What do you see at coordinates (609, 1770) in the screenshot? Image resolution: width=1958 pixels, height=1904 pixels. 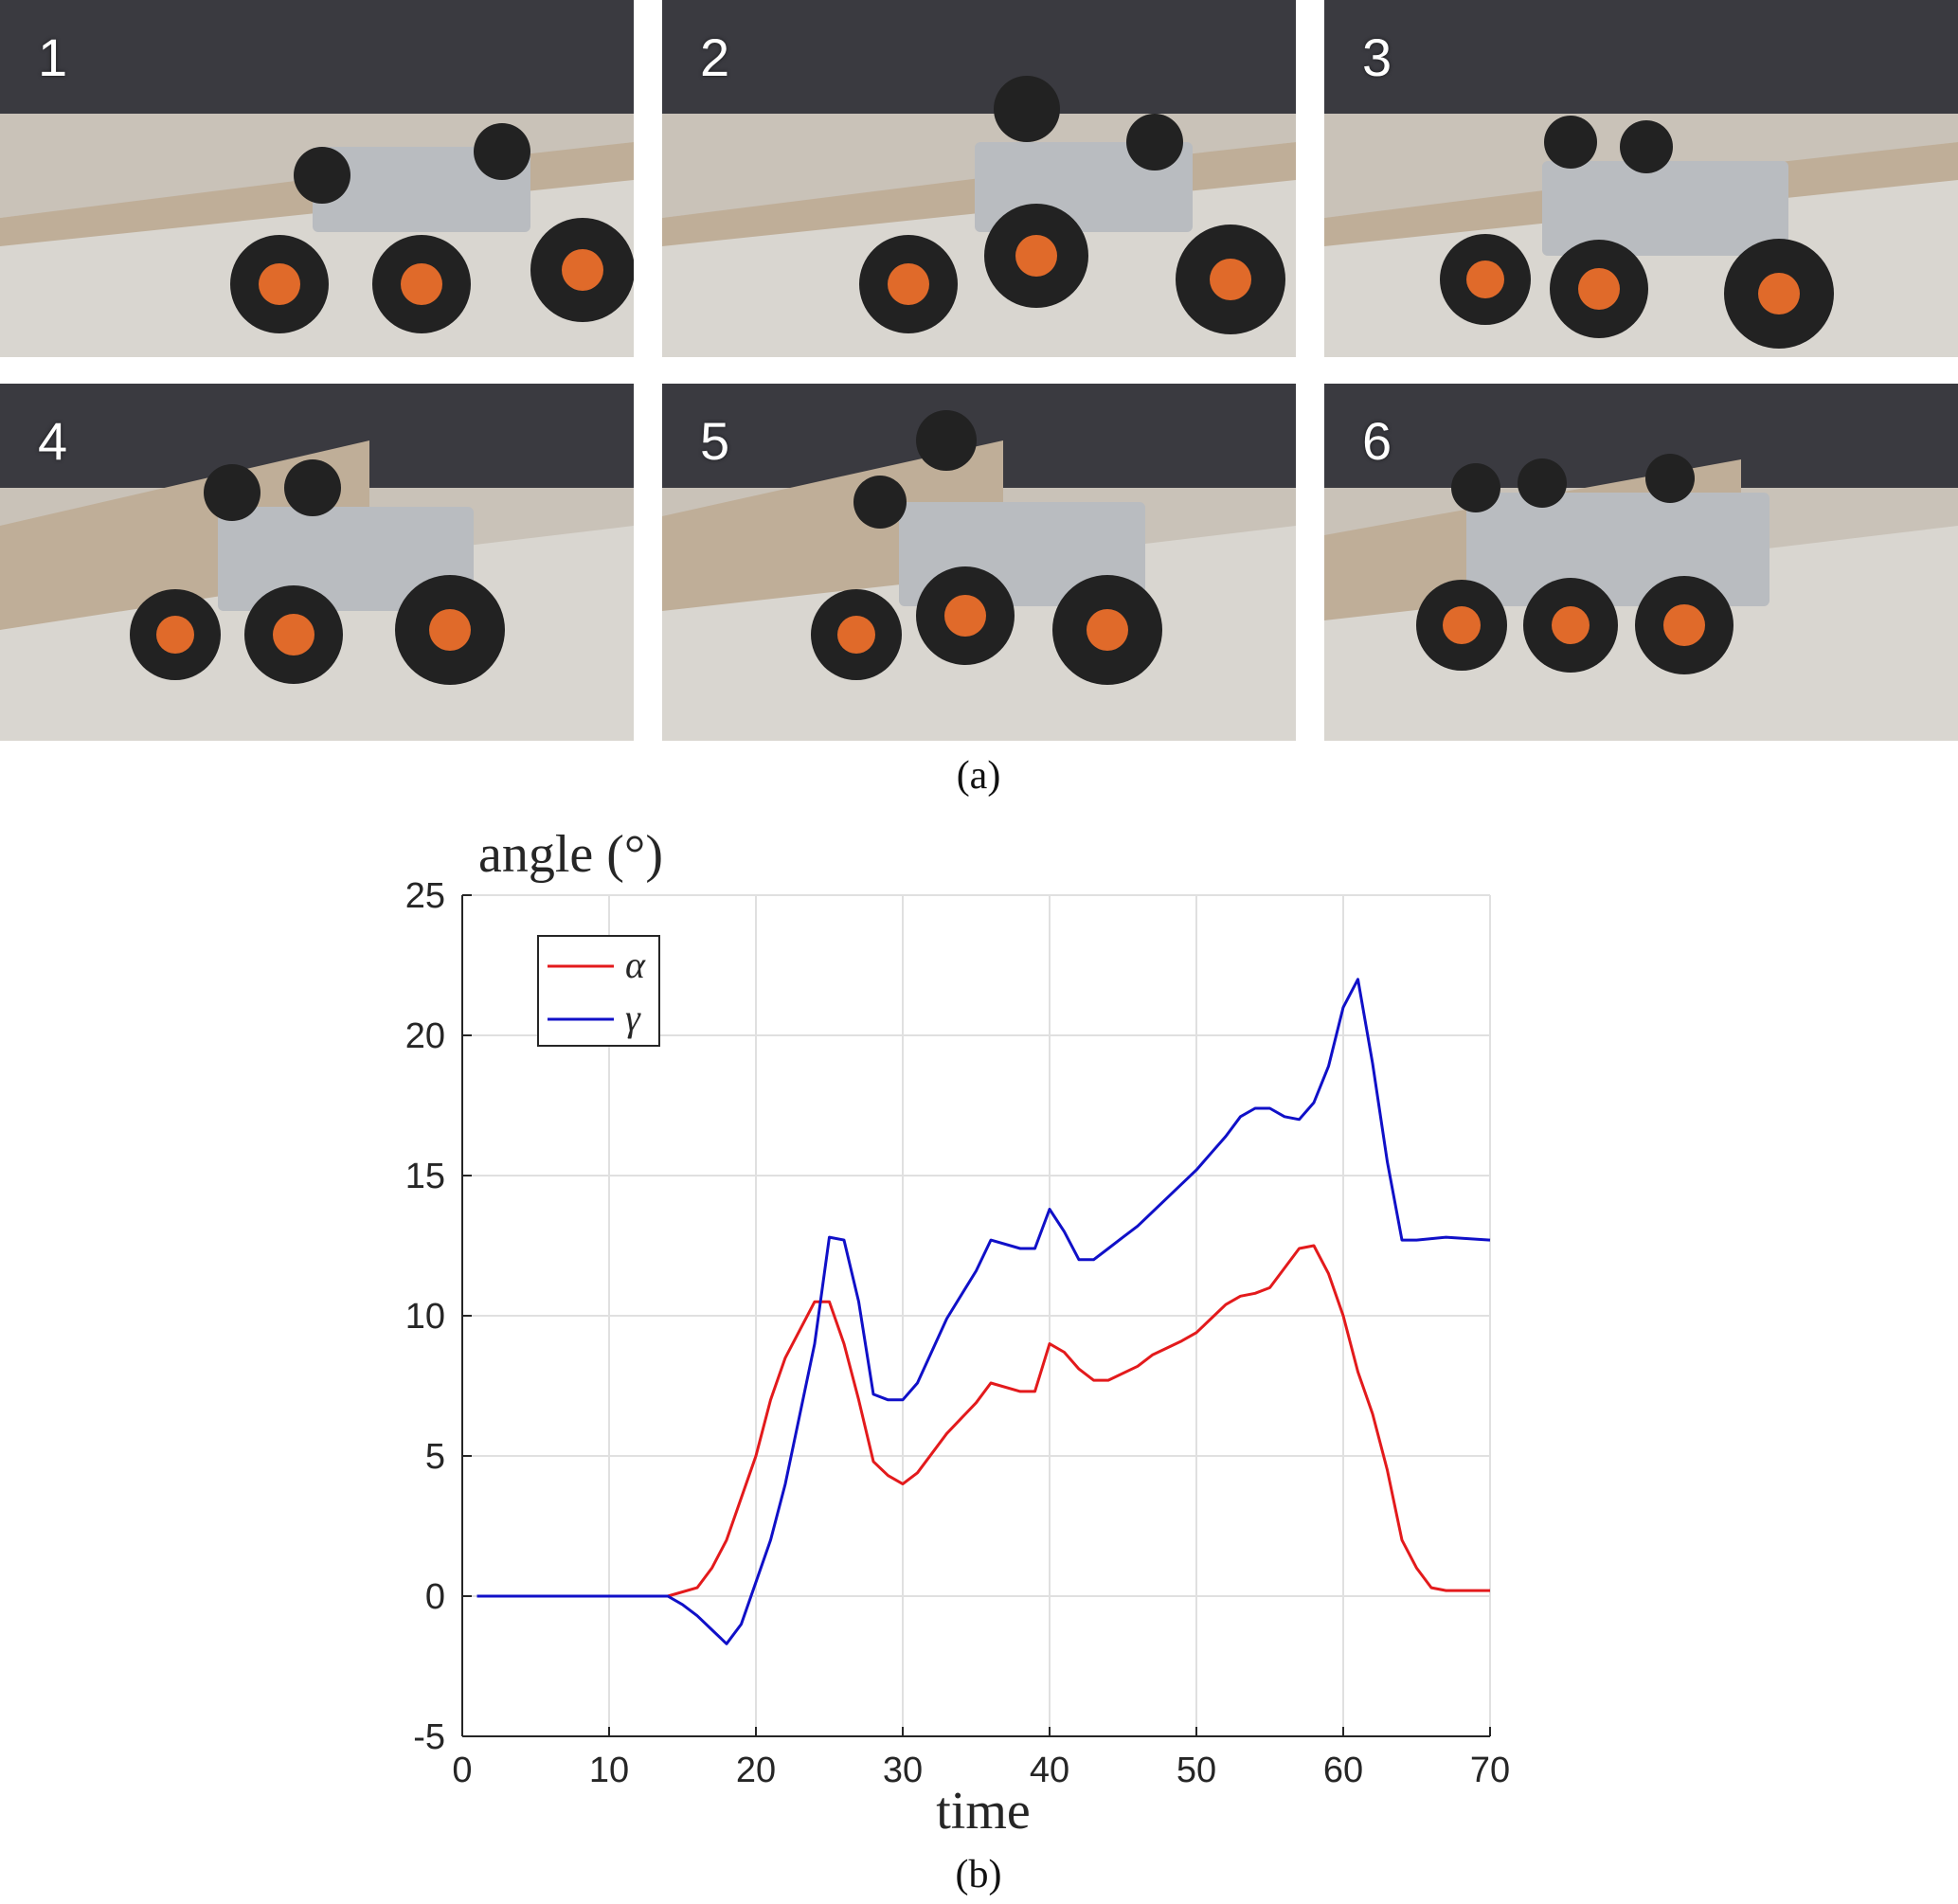 I see `x-tick-label: 10` at bounding box center [609, 1770].